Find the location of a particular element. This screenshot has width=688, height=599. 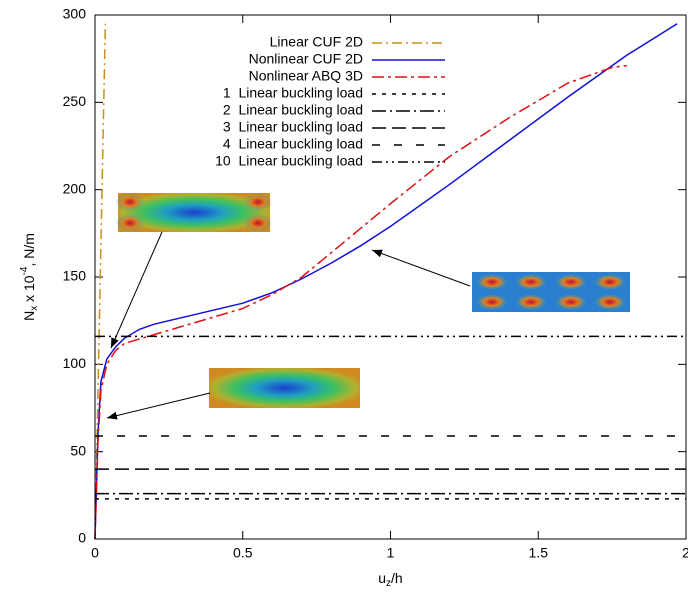

legend-label: 10 Linear buckling load is located at coordinates (289, 161).